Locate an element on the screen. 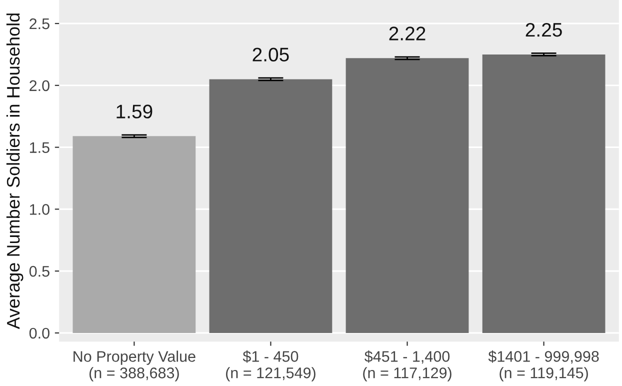  data-label: 2.25 is located at coordinates (544, 29).